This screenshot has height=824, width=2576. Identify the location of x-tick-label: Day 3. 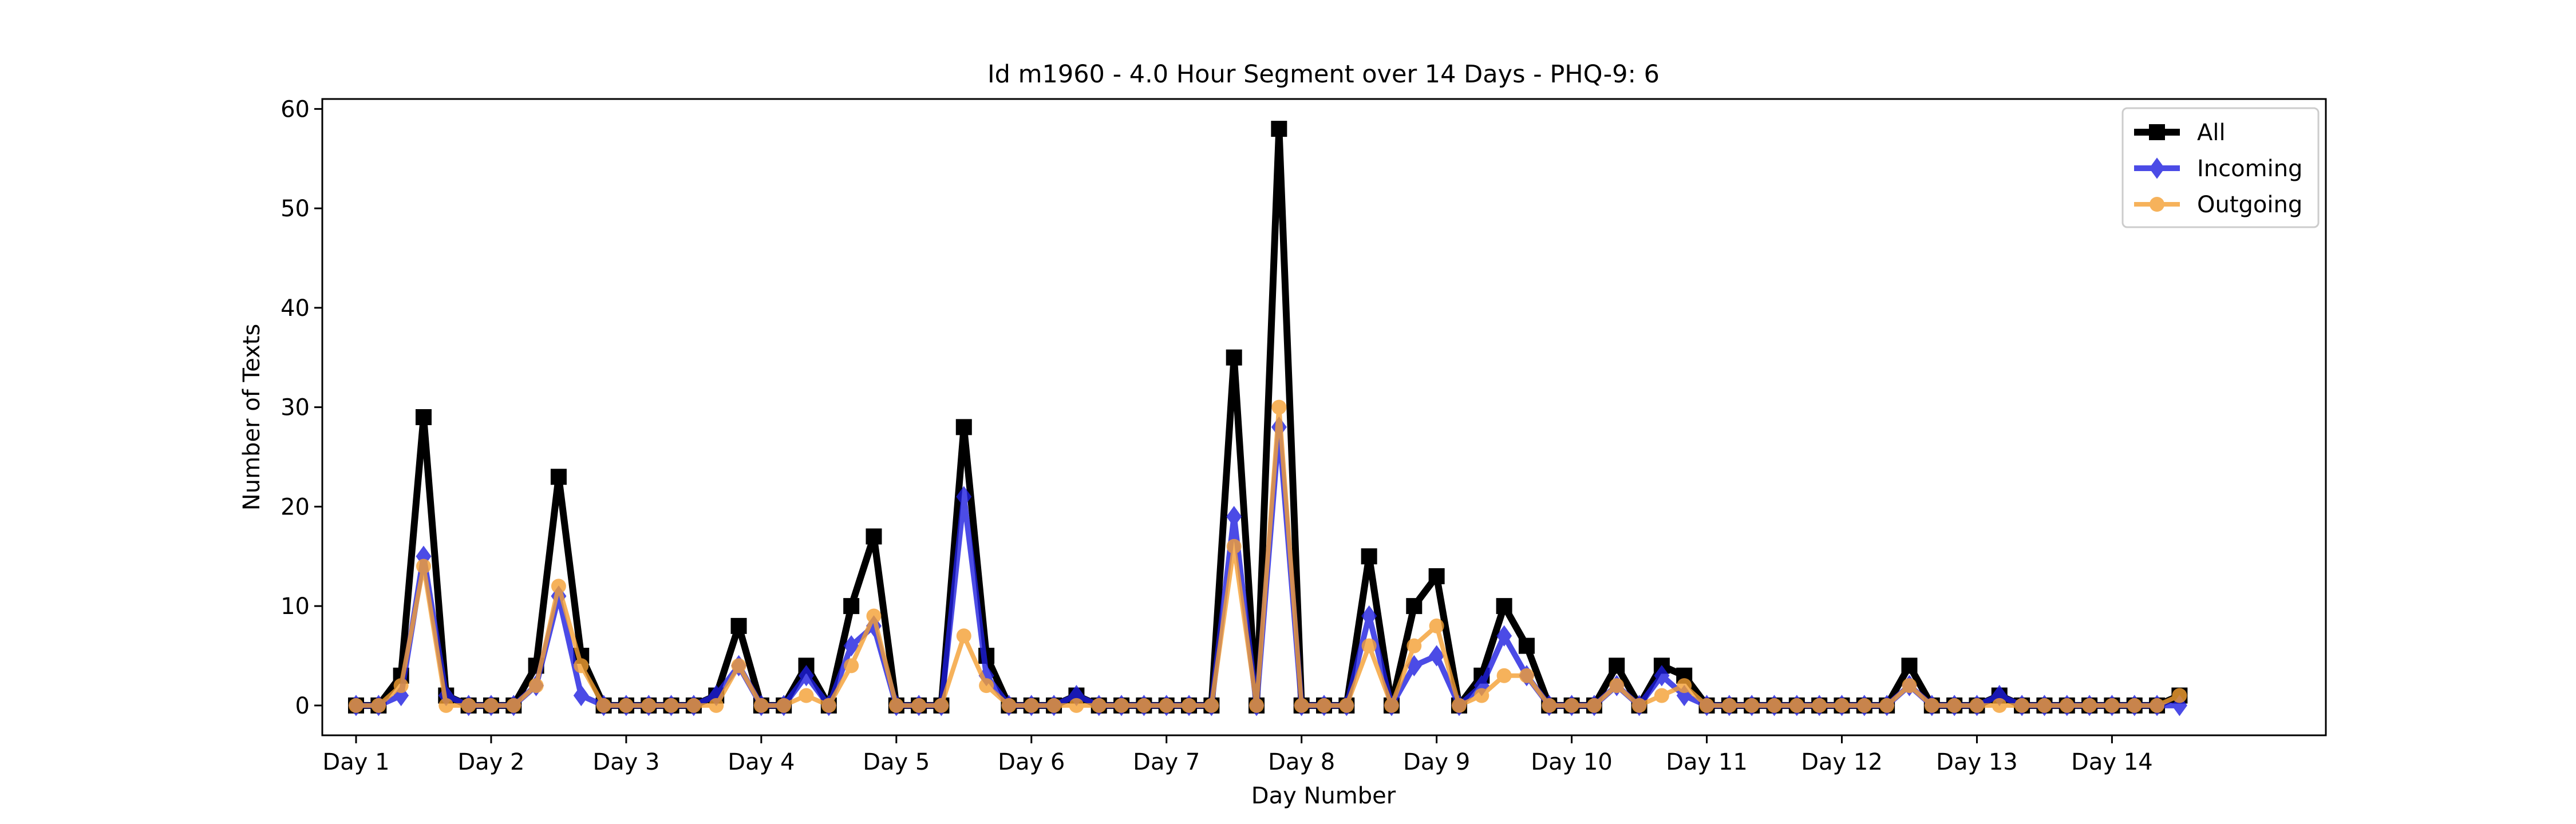
(625, 762).